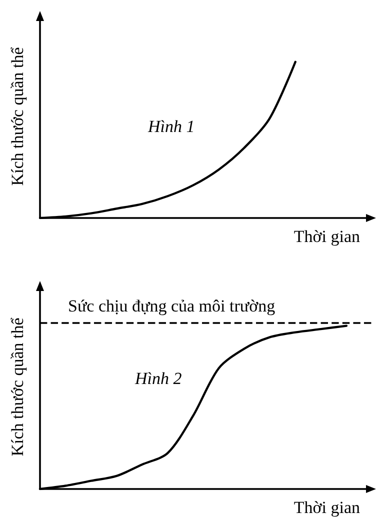 The width and height of the screenshot is (384, 523). Describe the element at coordinates (158, 378) in the screenshot. I see `annotation: Hình 2` at that location.